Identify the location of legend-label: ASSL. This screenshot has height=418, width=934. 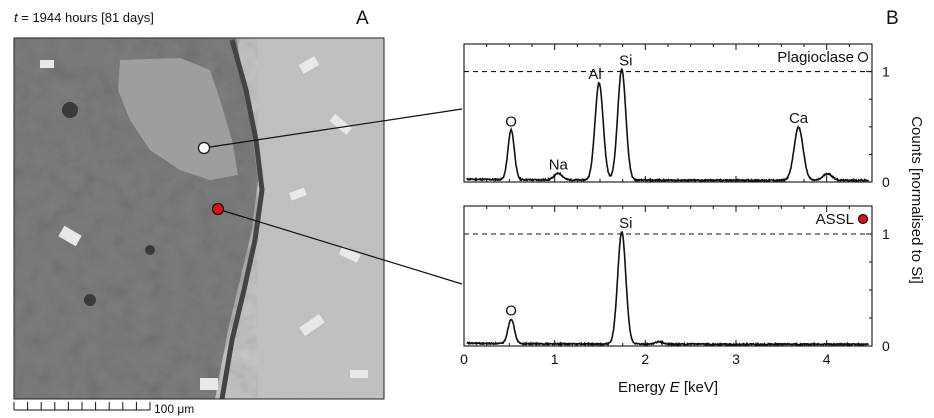
(835, 219).